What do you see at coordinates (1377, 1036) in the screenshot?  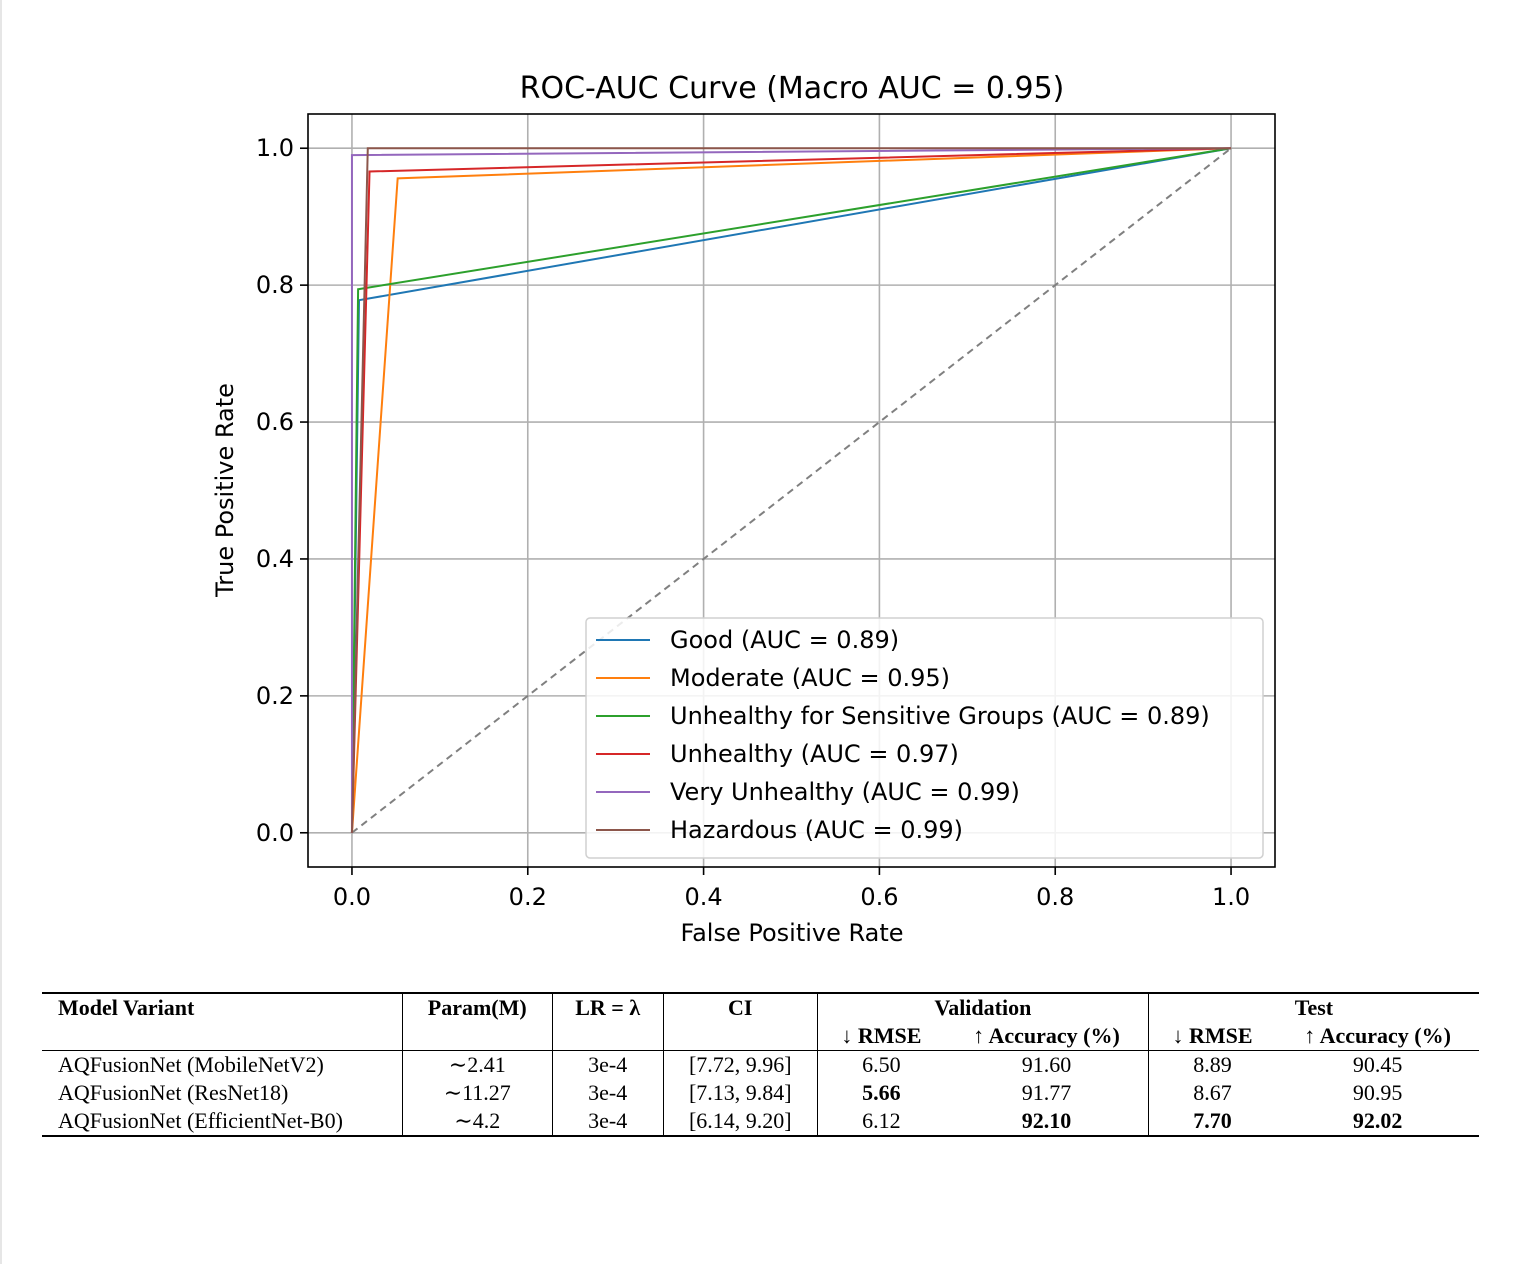 I see `header-test-acc: ↑ Accuracy (%)` at bounding box center [1377, 1036].